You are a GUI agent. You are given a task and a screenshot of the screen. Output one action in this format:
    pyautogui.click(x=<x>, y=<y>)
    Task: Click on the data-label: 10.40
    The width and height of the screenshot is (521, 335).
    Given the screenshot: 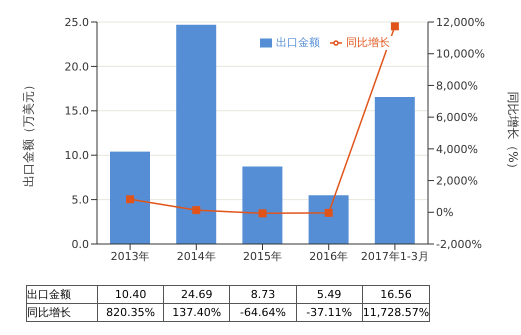 What is the action you would take?
    pyautogui.click(x=131, y=295)
    